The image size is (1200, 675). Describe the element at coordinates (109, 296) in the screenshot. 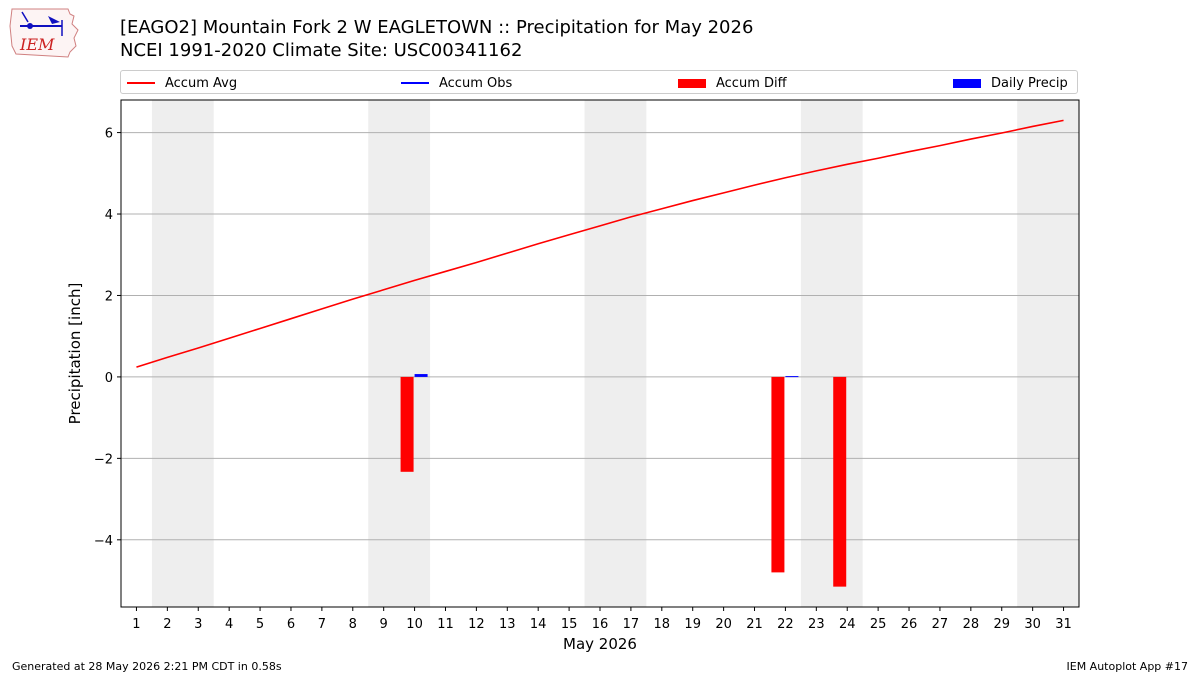

I see `ytick-label-2: 2` at that location.